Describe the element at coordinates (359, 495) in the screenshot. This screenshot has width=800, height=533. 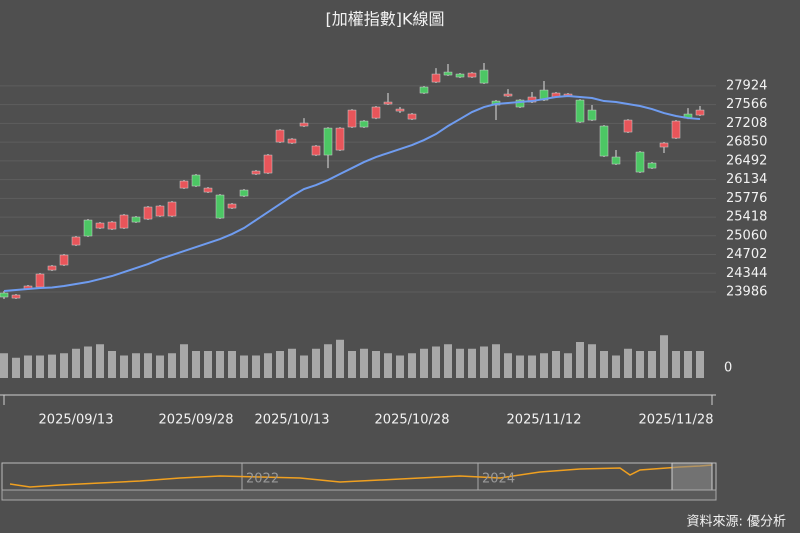
I see `scrollbar` at that location.